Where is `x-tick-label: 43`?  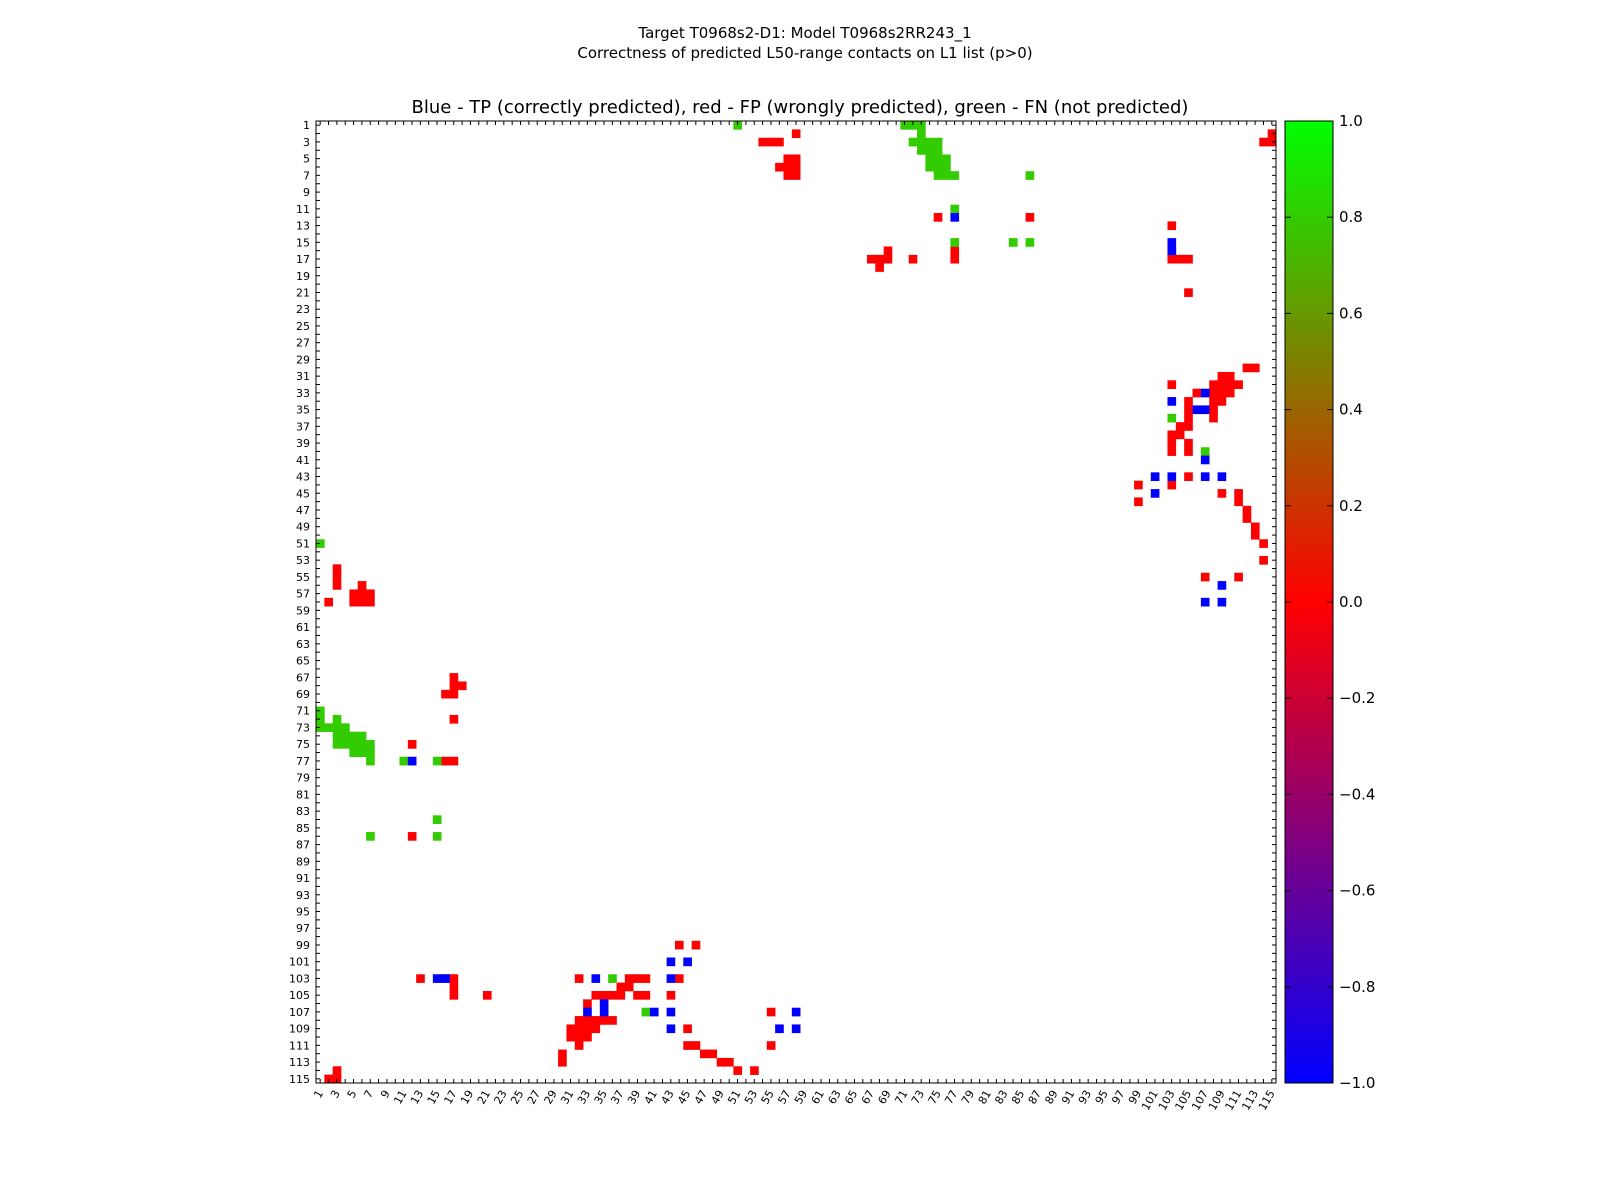
x-tick-label: 43 is located at coordinates (667, 1097).